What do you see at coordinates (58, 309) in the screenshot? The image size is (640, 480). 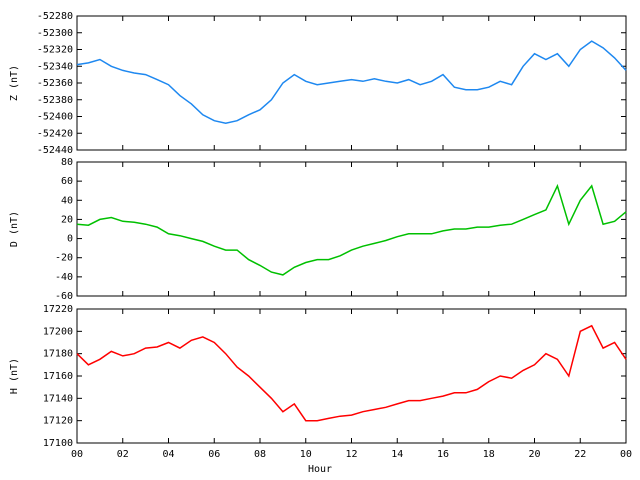 I see `y-tick-label: 17220` at bounding box center [58, 309].